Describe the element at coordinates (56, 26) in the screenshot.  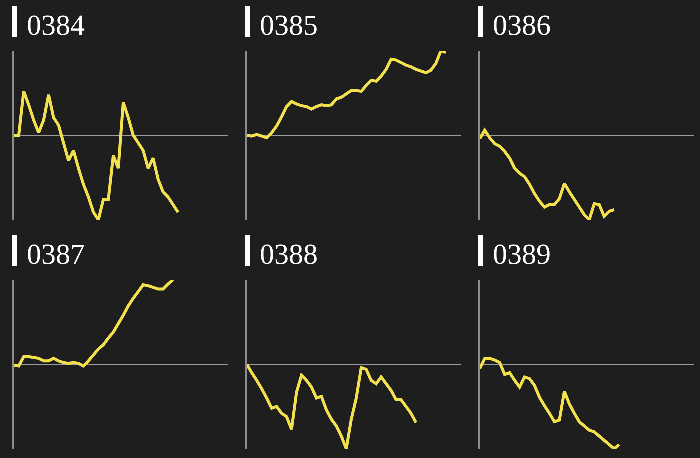
I see `chart-title: 0384` at that location.